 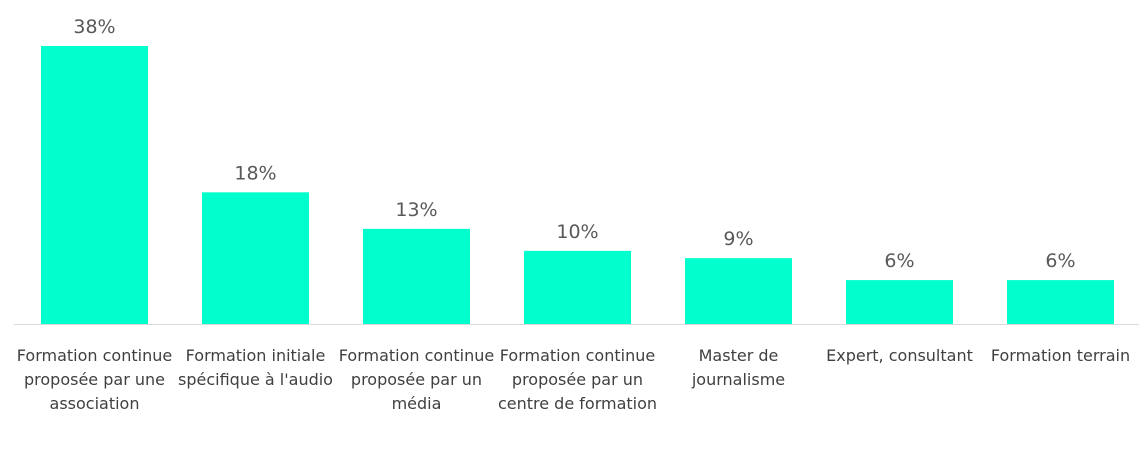 What do you see at coordinates (255, 367) in the screenshot?
I see `x-tick-label: Formation initiale spécifique à l'audio` at bounding box center [255, 367].